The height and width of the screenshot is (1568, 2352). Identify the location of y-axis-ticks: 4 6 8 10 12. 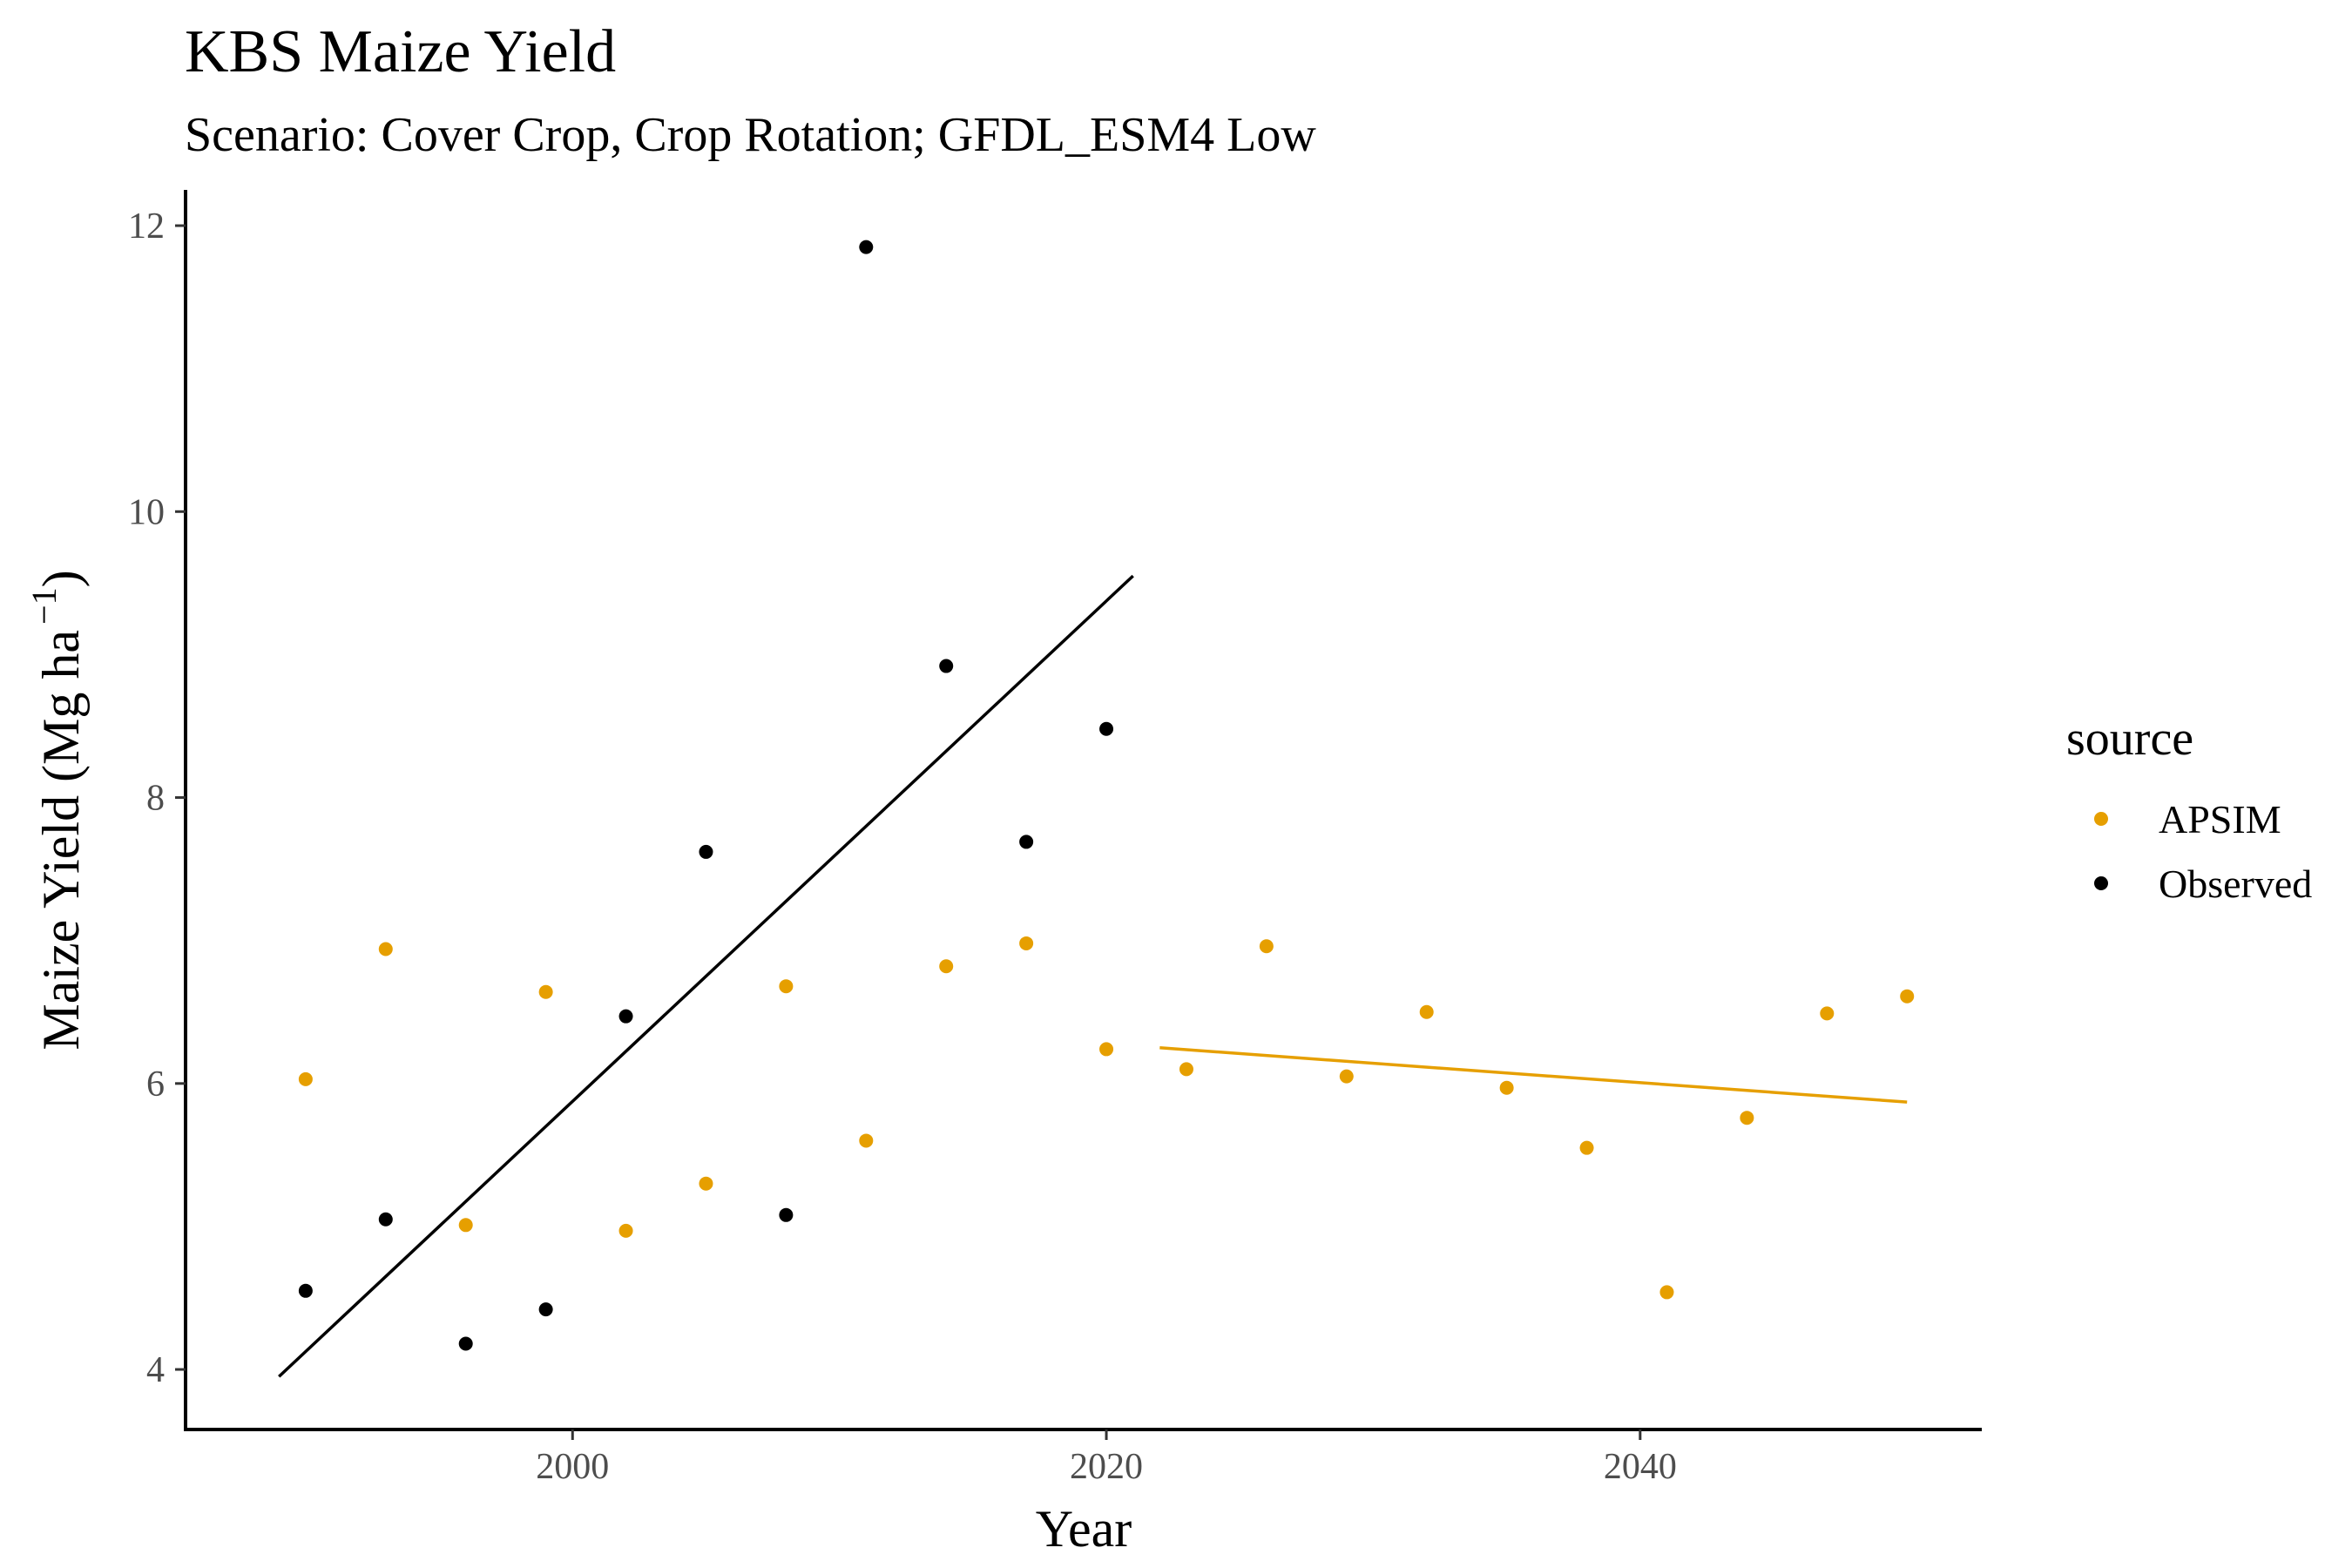
(157, 798).